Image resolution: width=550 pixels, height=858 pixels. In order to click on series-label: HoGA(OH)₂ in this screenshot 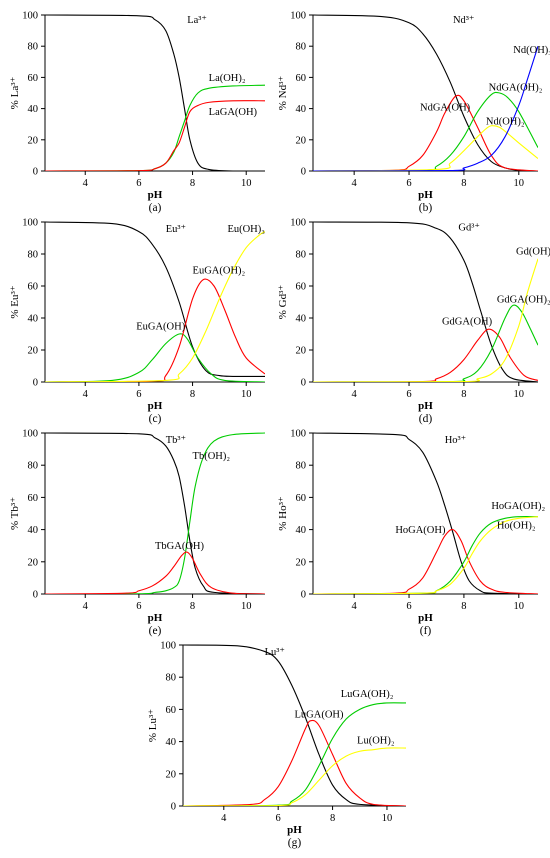, I will do `click(518, 506)`.